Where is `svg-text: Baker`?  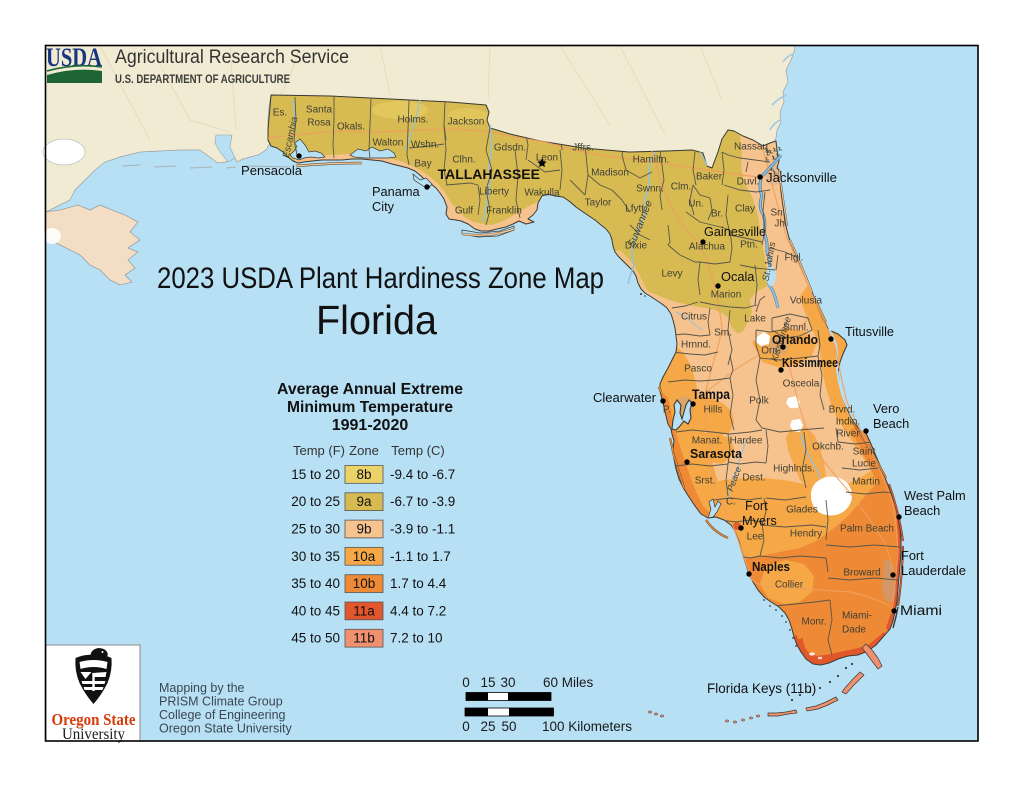 svg-text: Baker is located at coordinates (709, 177).